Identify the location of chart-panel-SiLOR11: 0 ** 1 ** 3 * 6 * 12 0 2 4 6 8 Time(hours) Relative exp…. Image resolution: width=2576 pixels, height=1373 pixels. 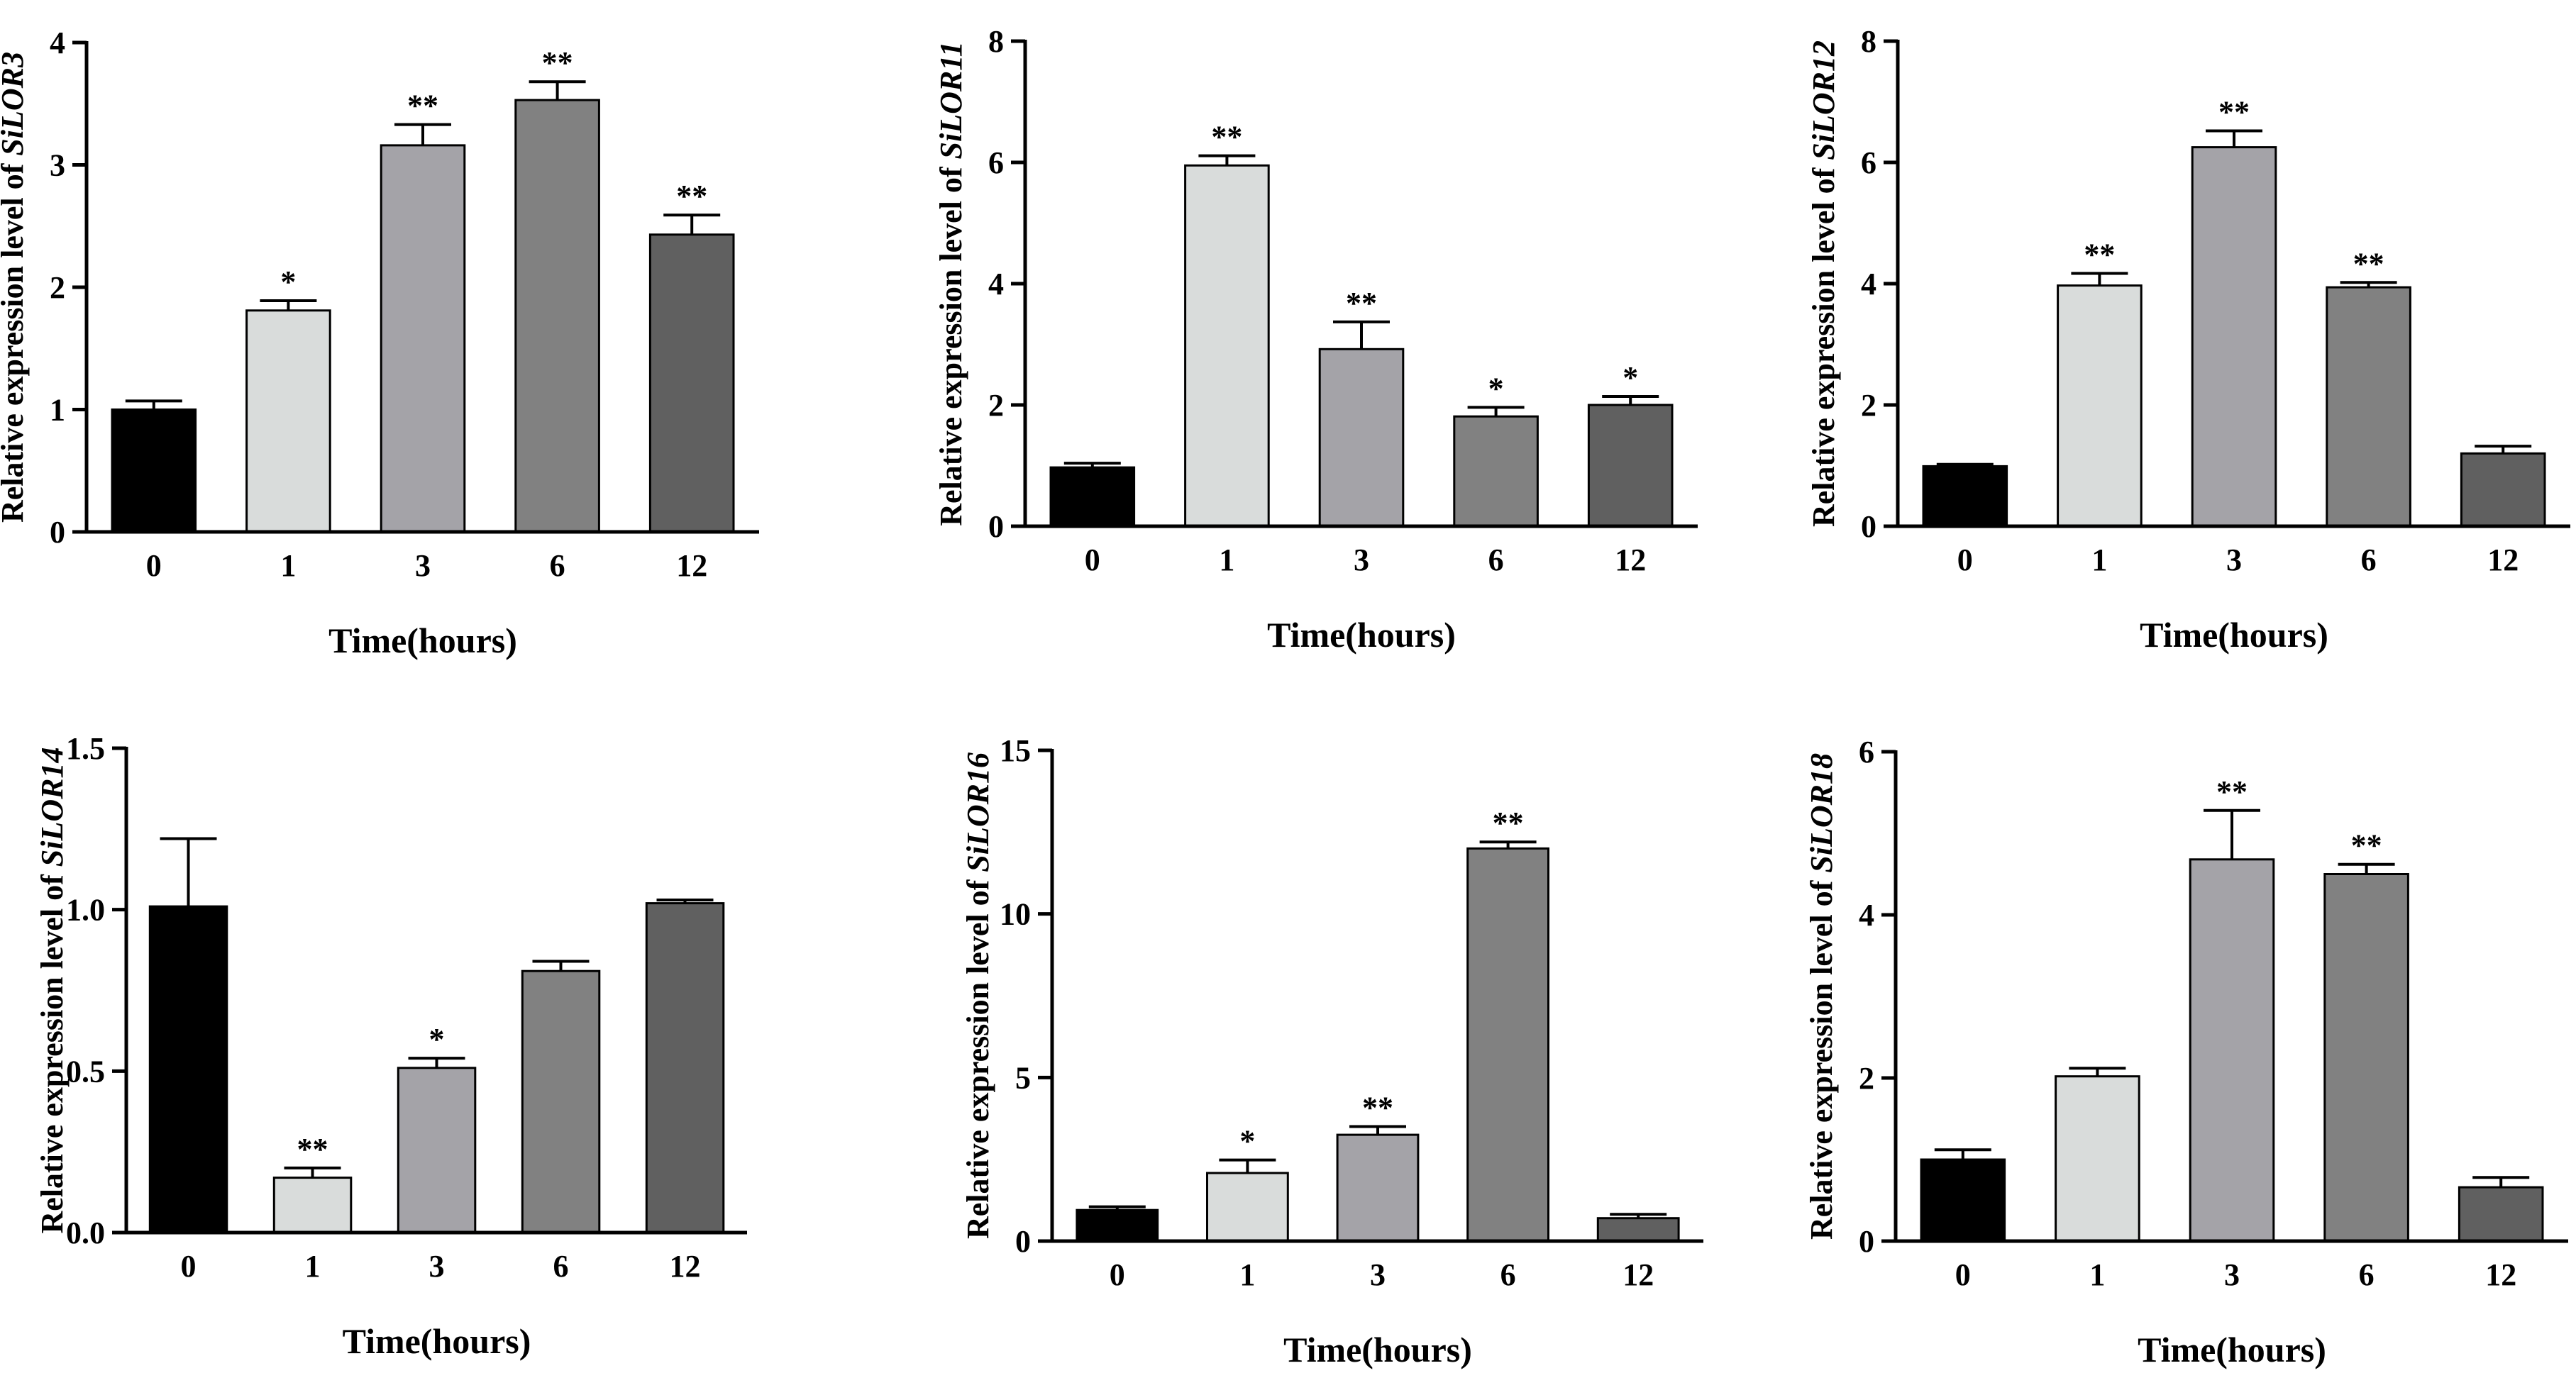
(1316, 339).